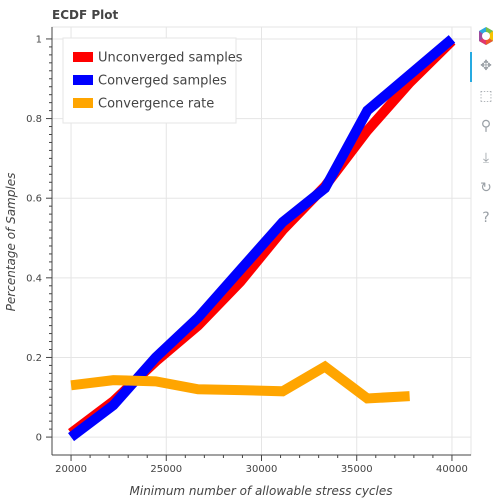 The image size is (500, 500). What do you see at coordinates (162, 81) in the screenshot?
I see `legend-entry-converged-samples: Converged samples` at bounding box center [162, 81].